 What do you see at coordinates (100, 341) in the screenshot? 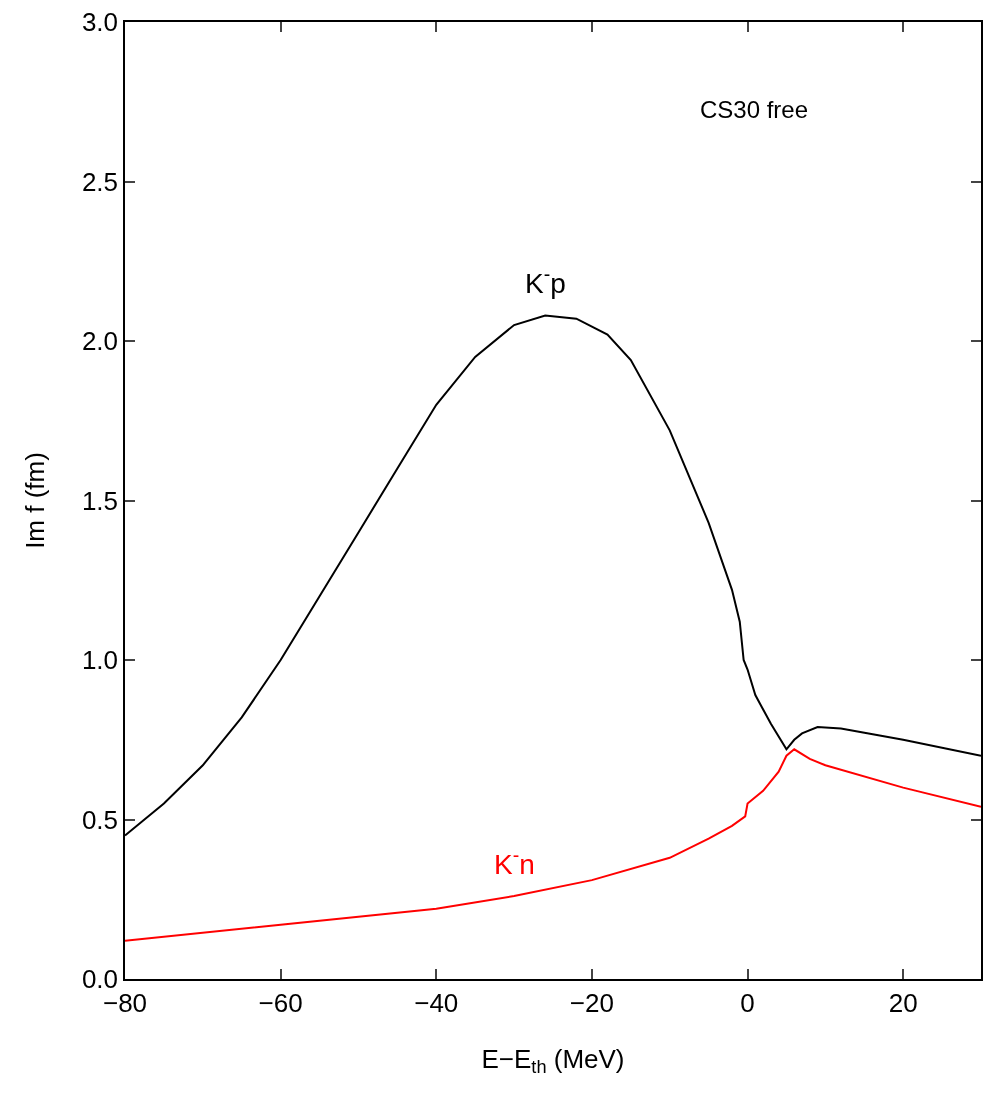
I see `y-tick-label: 2.0` at bounding box center [100, 341].